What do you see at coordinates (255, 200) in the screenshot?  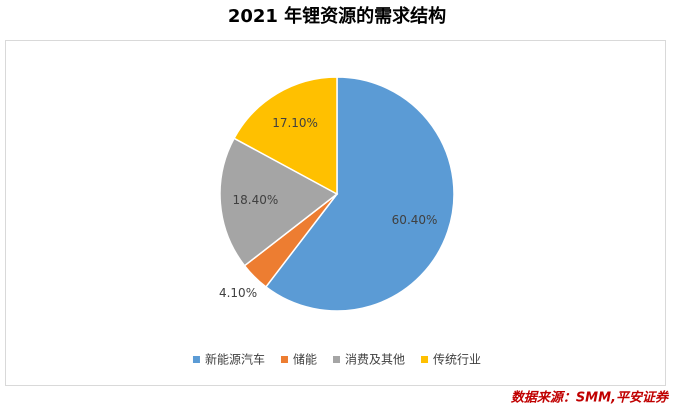 I see `data-label: 18.40%` at bounding box center [255, 200].